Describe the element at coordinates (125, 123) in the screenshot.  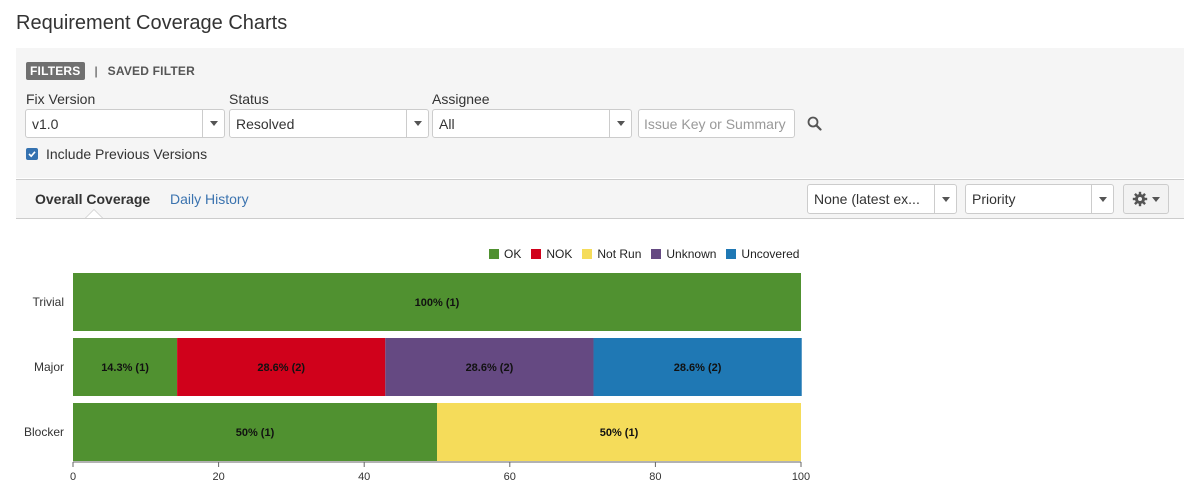
I see `fix-version-select: v1.0` at that location.